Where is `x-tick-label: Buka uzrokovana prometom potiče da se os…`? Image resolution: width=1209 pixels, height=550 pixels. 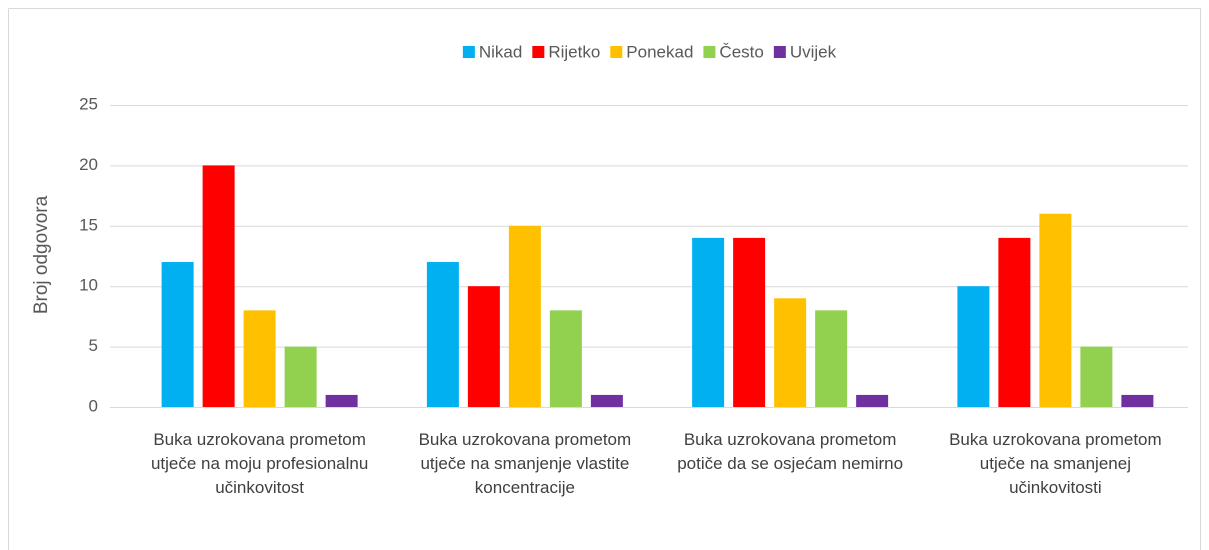 x-tick-label: Buka uzrokovana prometom potiče da se os… is located at coordinates (790, 451).